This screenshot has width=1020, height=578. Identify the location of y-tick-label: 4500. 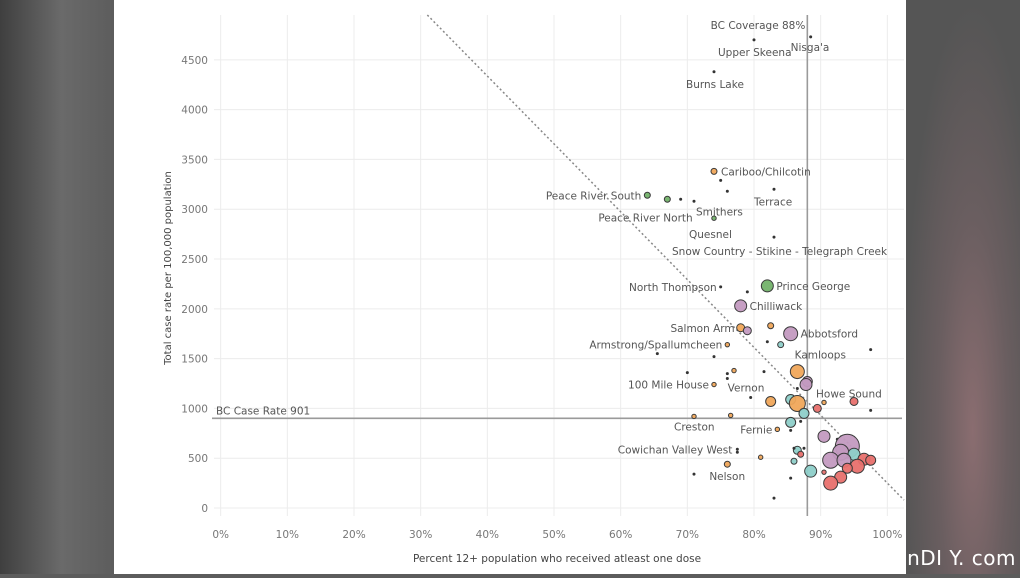
(194, 61).